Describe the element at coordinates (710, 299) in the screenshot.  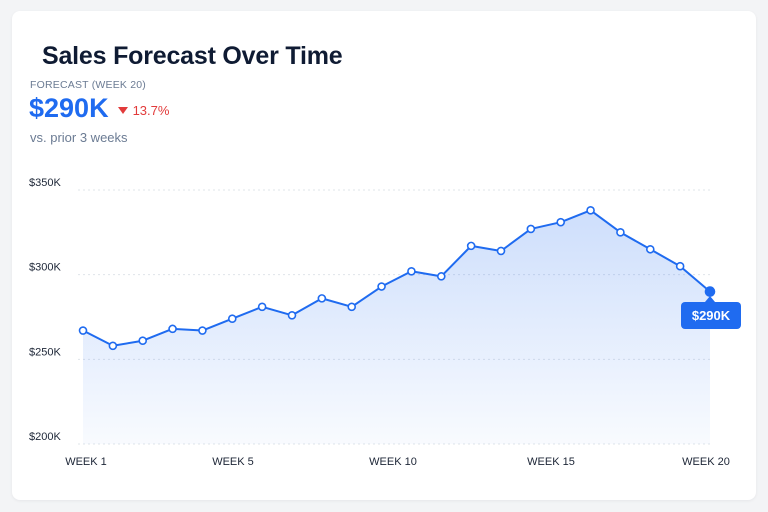
I see `callout-pointer` at that location.